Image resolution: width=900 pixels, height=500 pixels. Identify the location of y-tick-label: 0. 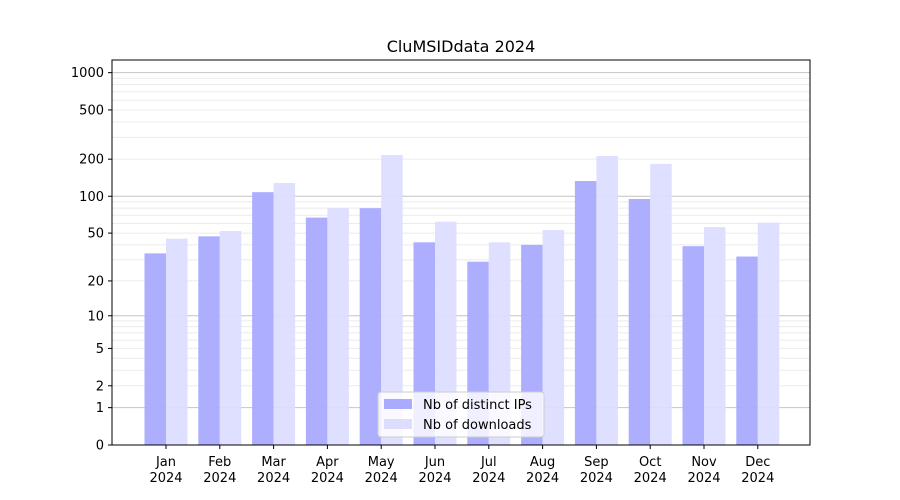
(100, 446).